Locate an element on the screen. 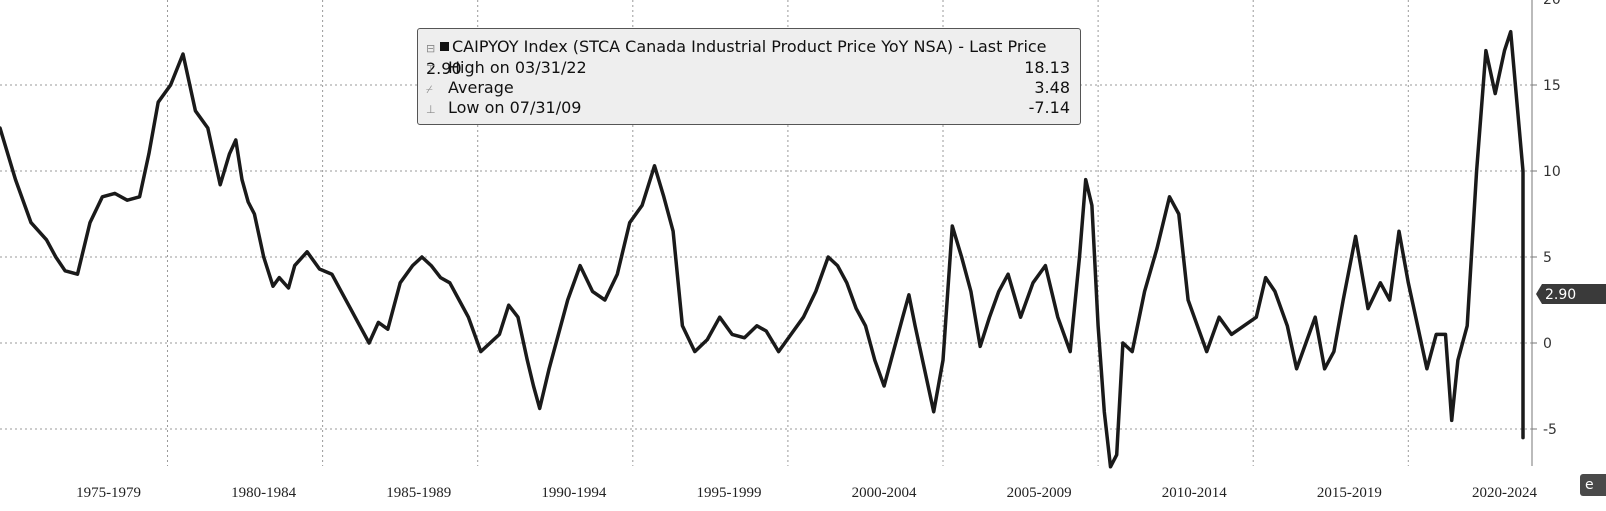  legend-label: High on 03/31/22 is located at coordinates (517, 67).